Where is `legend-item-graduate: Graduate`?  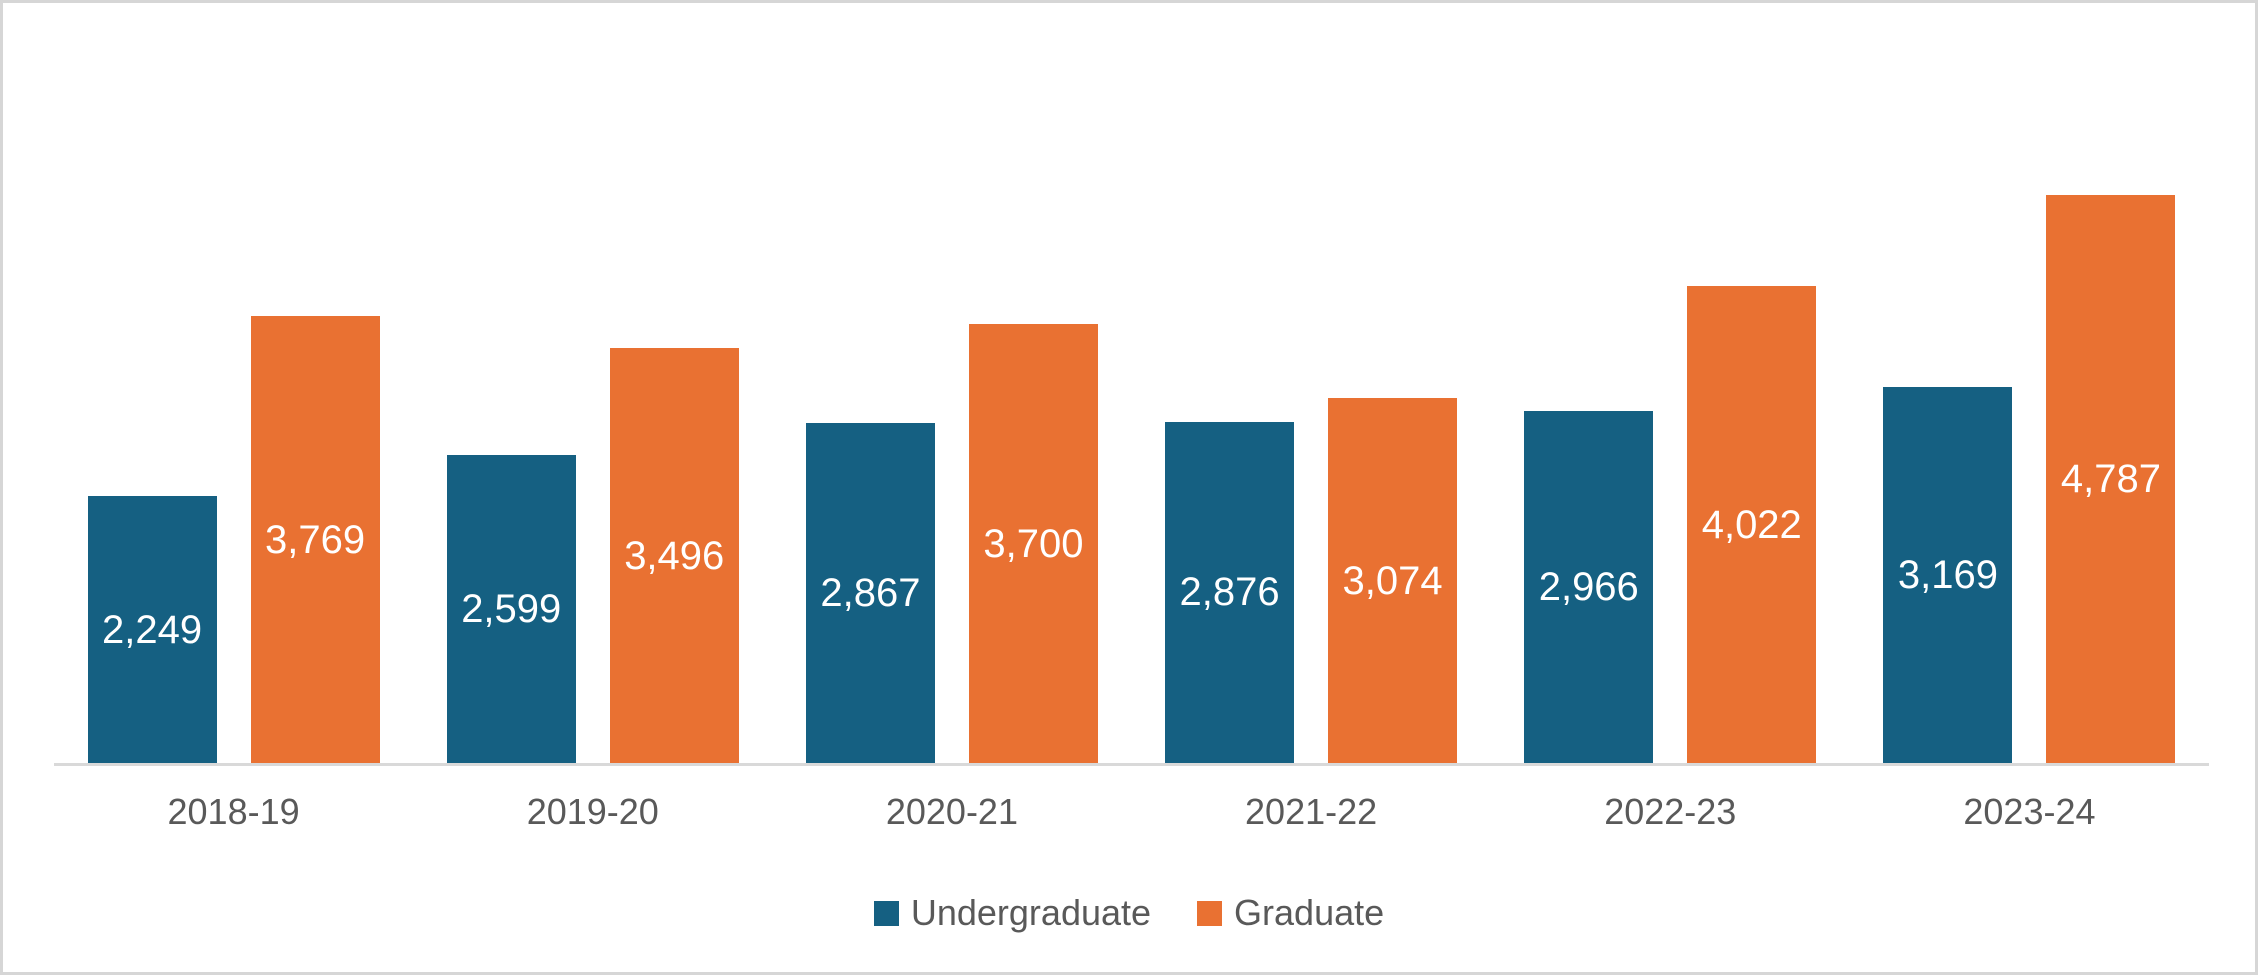 legend-item-graduate: Graduate is located at coordinates (1290, 913).